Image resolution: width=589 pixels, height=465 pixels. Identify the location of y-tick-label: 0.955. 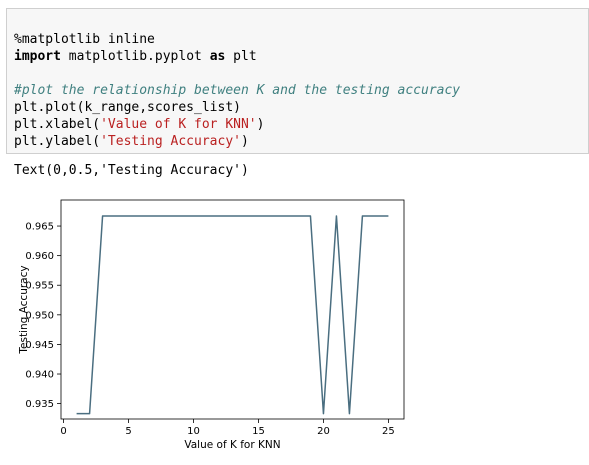
(39, 286).